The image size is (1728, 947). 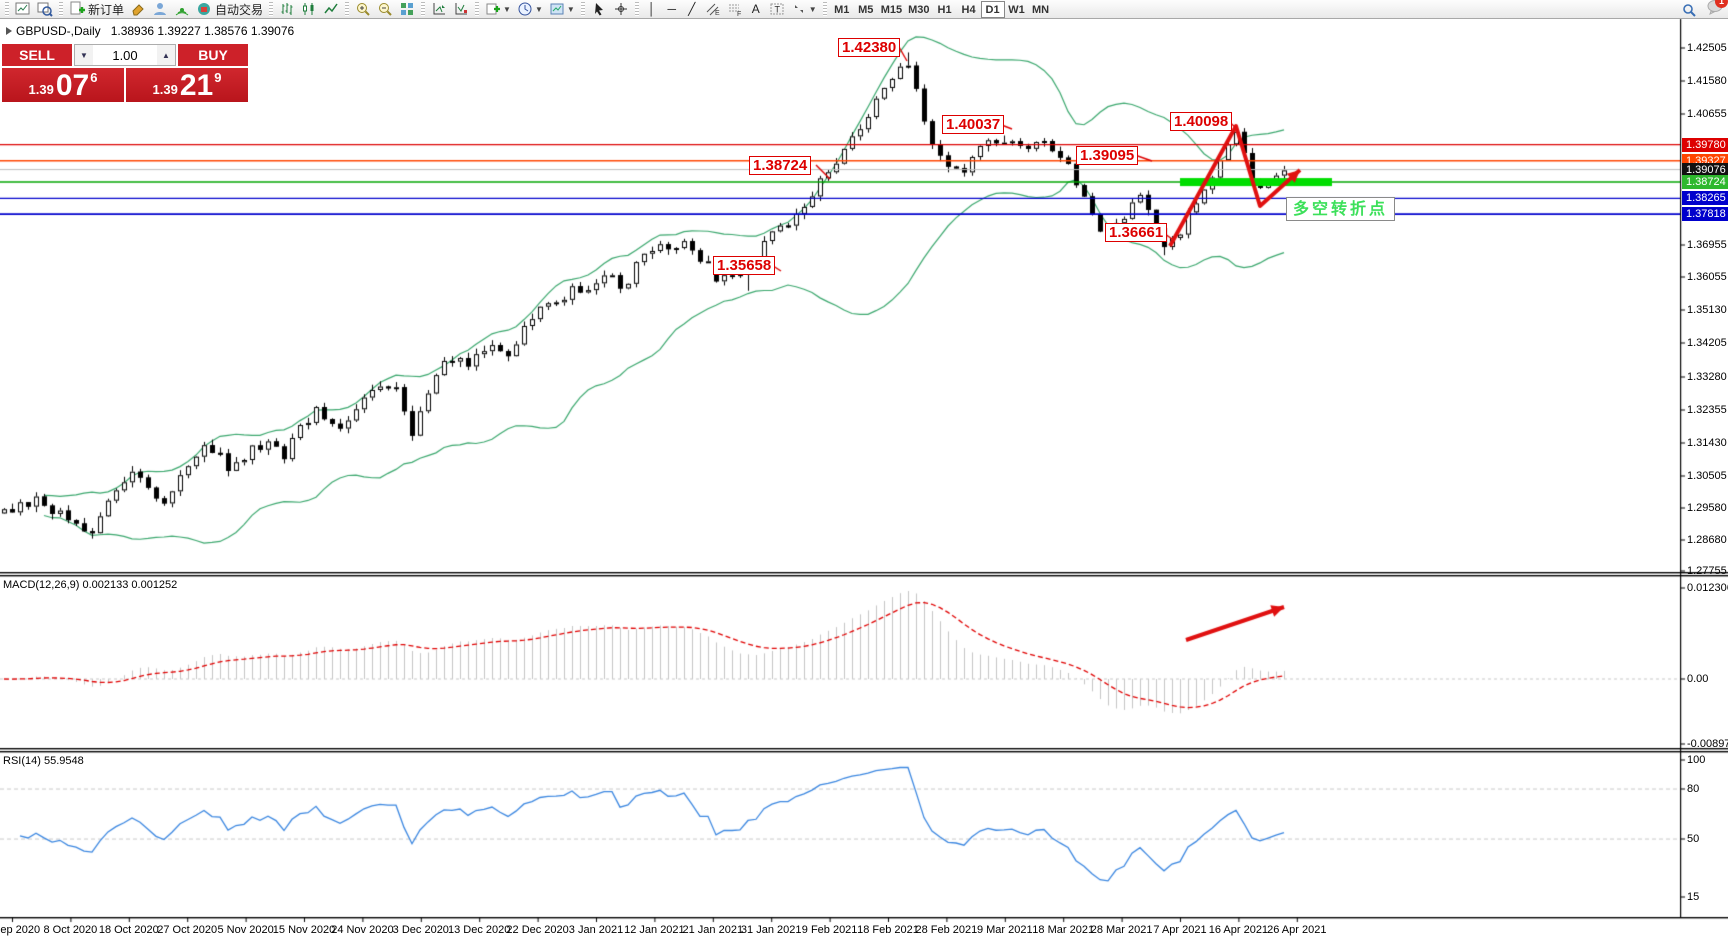 I want to click on bar-chart-button, so click(x=287, y=9).